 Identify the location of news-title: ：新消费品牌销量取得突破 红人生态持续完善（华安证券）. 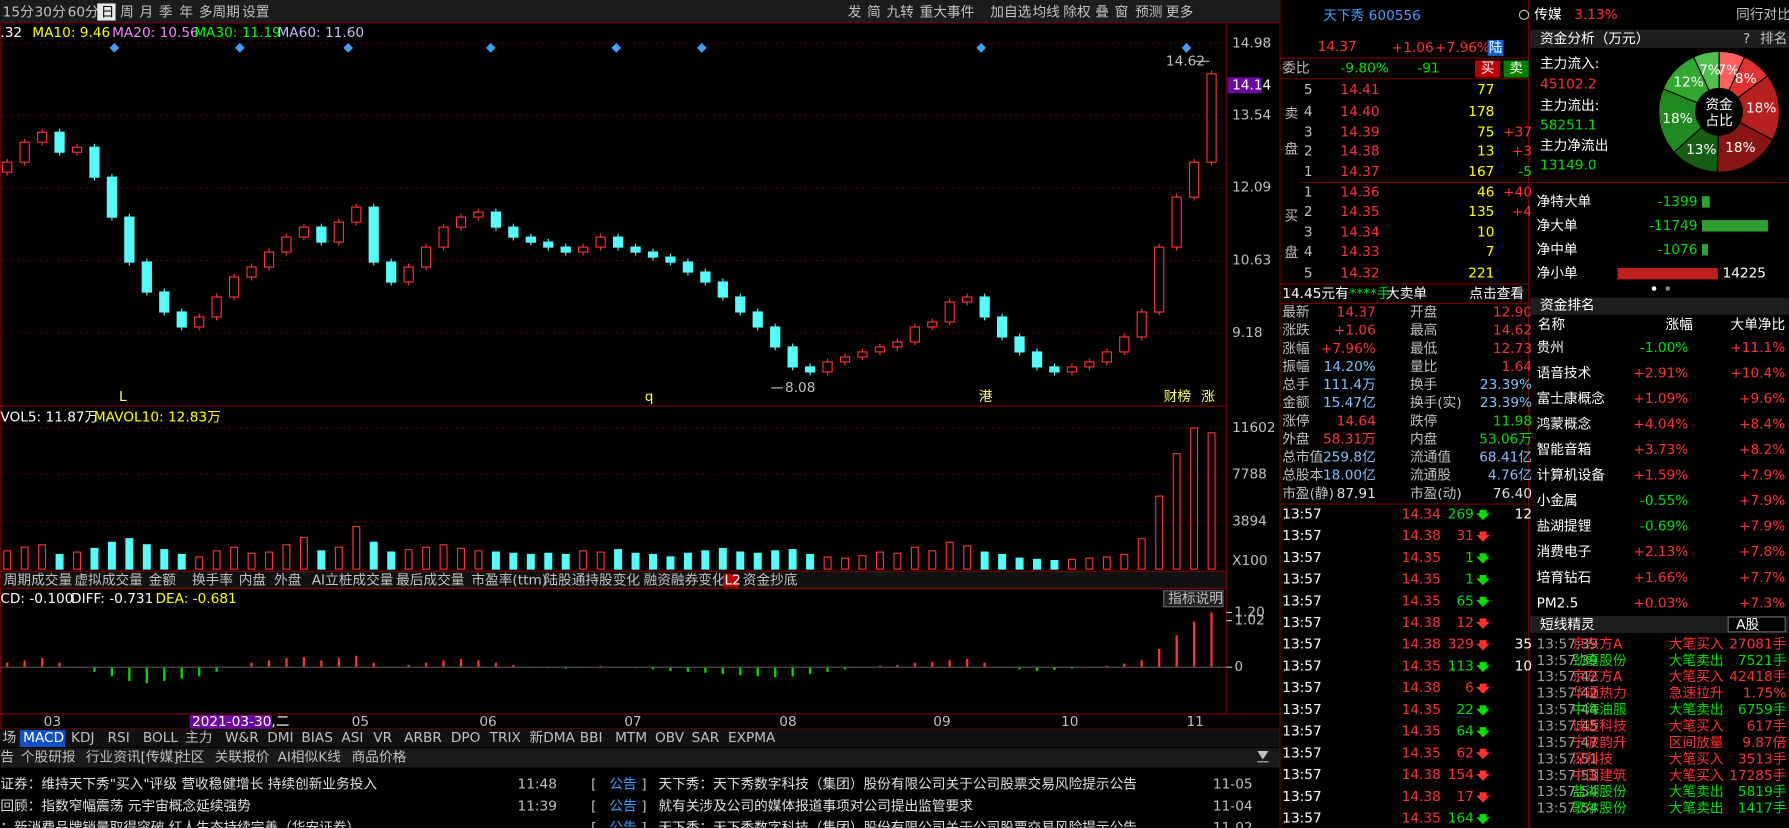
(180, 823).